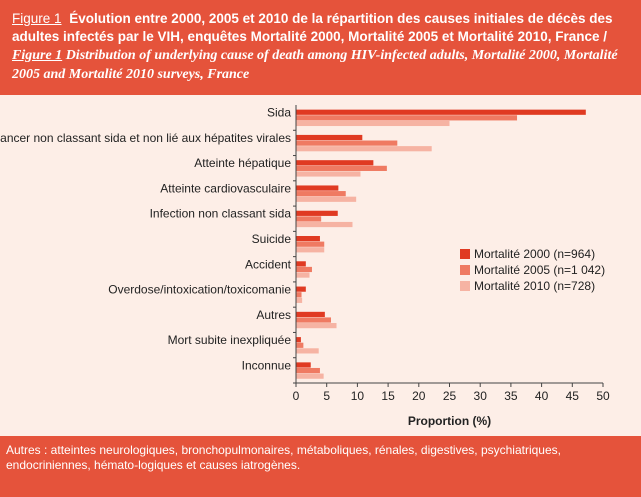  Describe the element at coordinates (199, 290) in the screenshot. I see `category-label: Overdose/intoxication/toxicomanie` at that location.